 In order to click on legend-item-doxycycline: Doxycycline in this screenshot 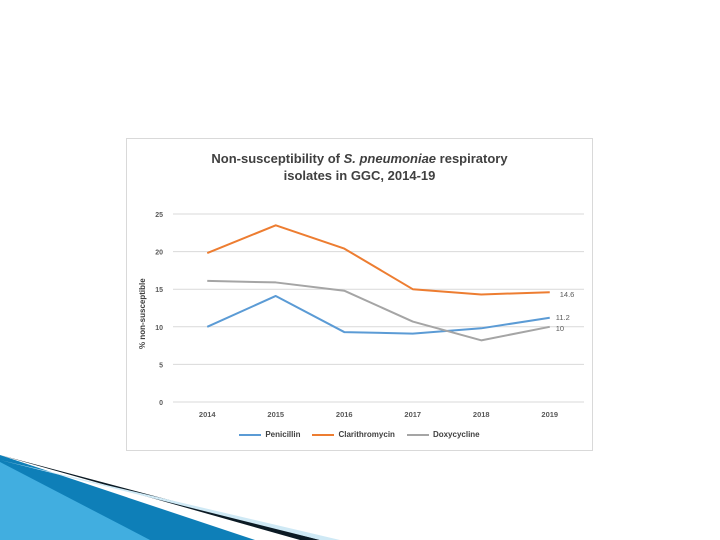, I will do `click(443, 434)`.